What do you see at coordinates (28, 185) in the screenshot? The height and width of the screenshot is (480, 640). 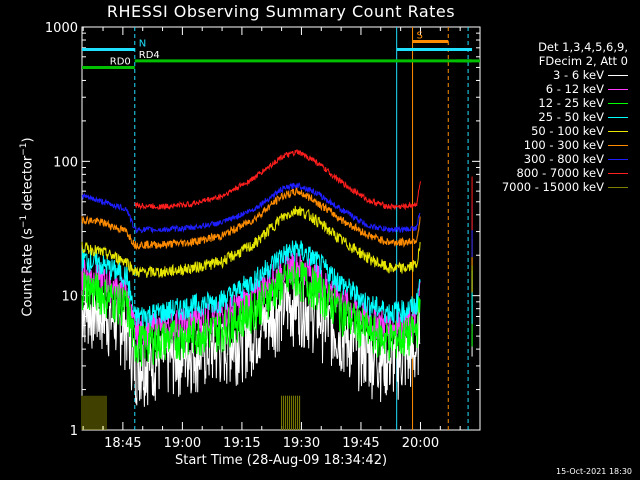 I see `y-axis-label-part: detector` at bounding box center [28, 185].